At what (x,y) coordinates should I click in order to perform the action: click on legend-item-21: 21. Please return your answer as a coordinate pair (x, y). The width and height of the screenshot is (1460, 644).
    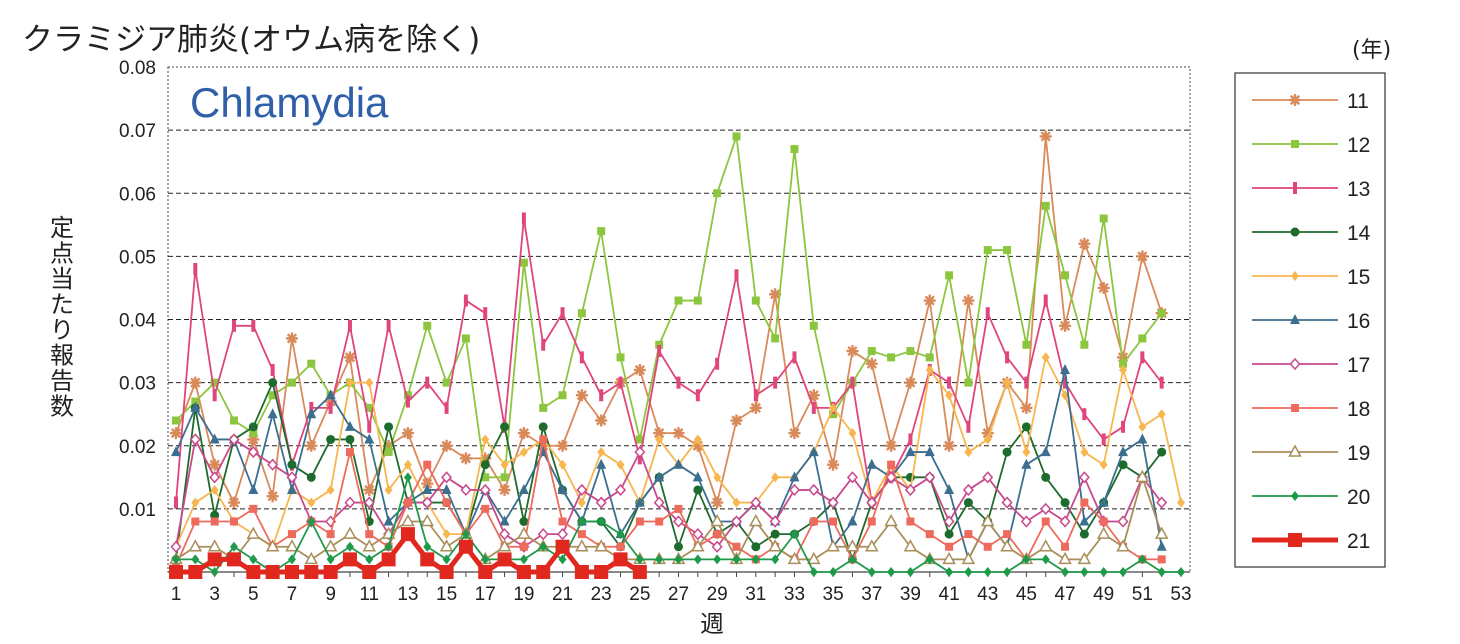
    Looking at the image, I should click on (1311, 541).